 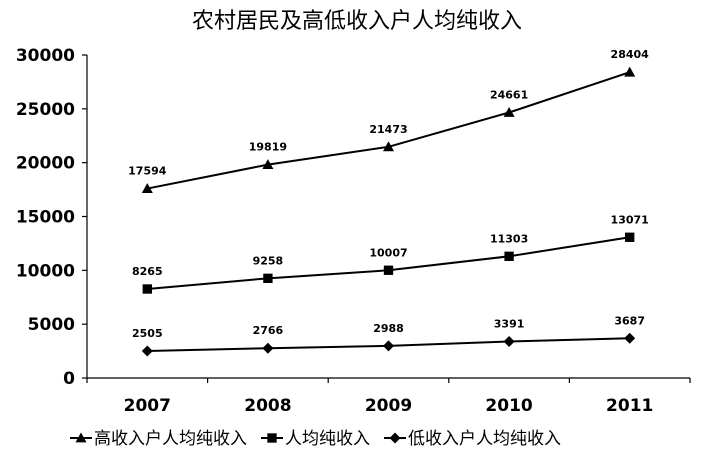 I want to click on data-label: 3391, so click(x=509, y=323).